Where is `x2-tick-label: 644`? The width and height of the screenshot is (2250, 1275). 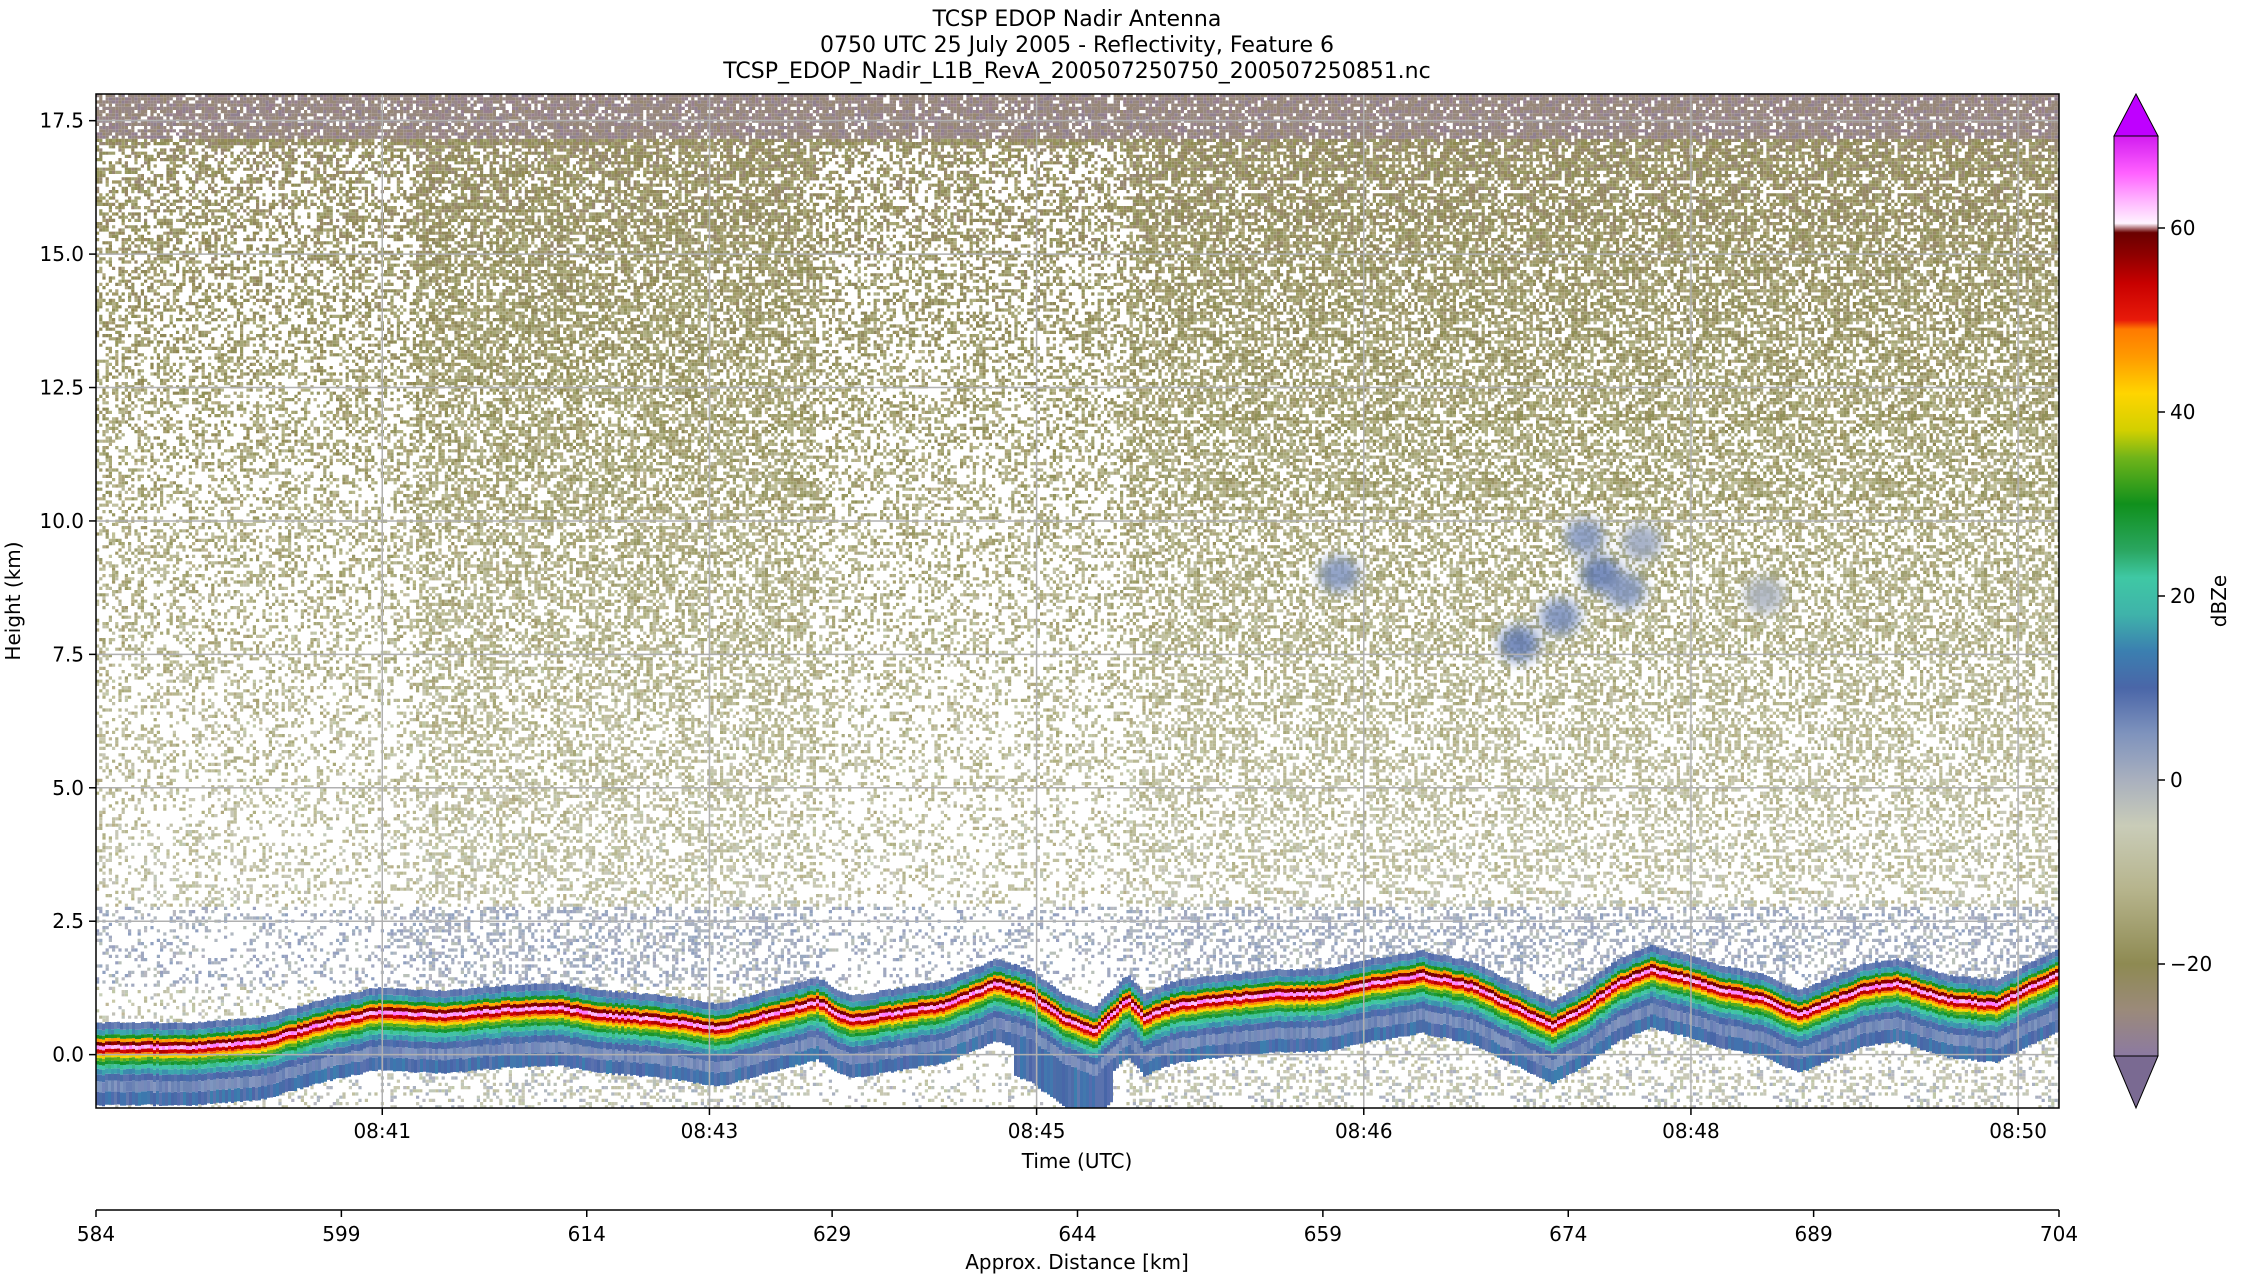
x2-tick-label: 644 is located at coordinates (1077, 1234).